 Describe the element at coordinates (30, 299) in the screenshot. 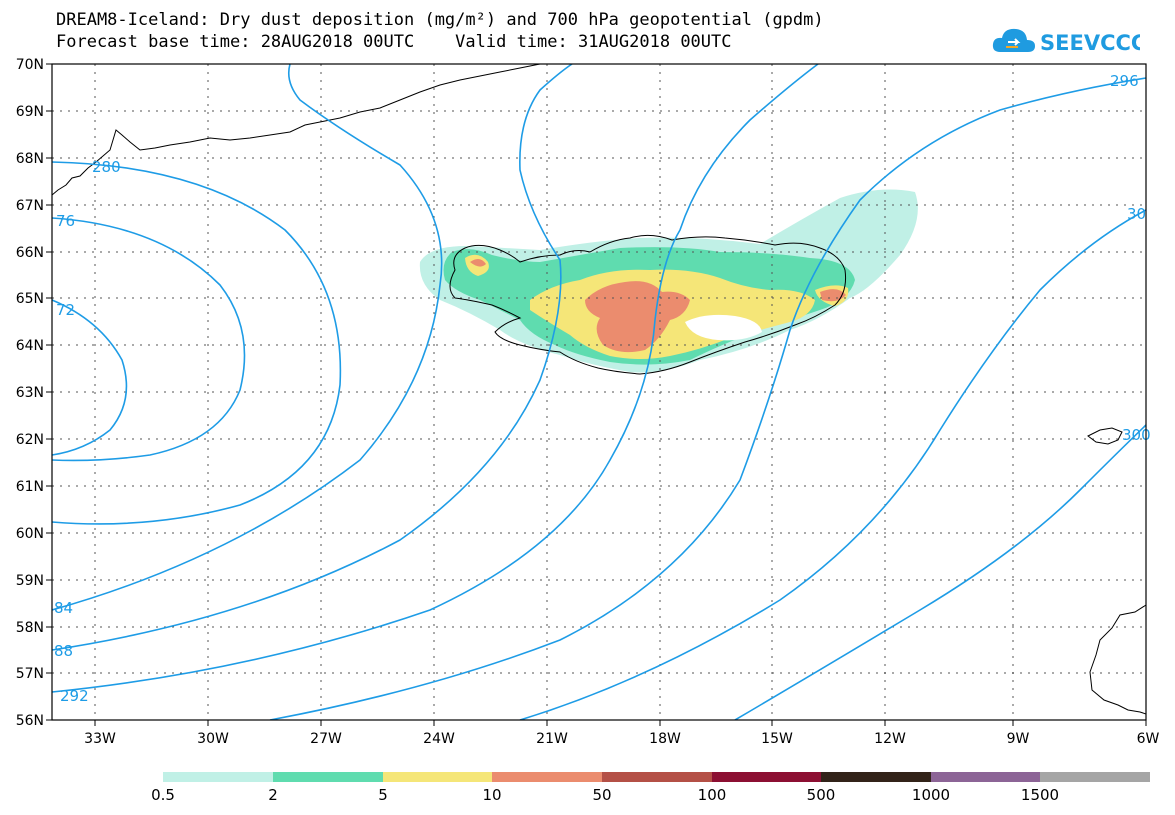

I see `lat-tick: 65N` at that location.